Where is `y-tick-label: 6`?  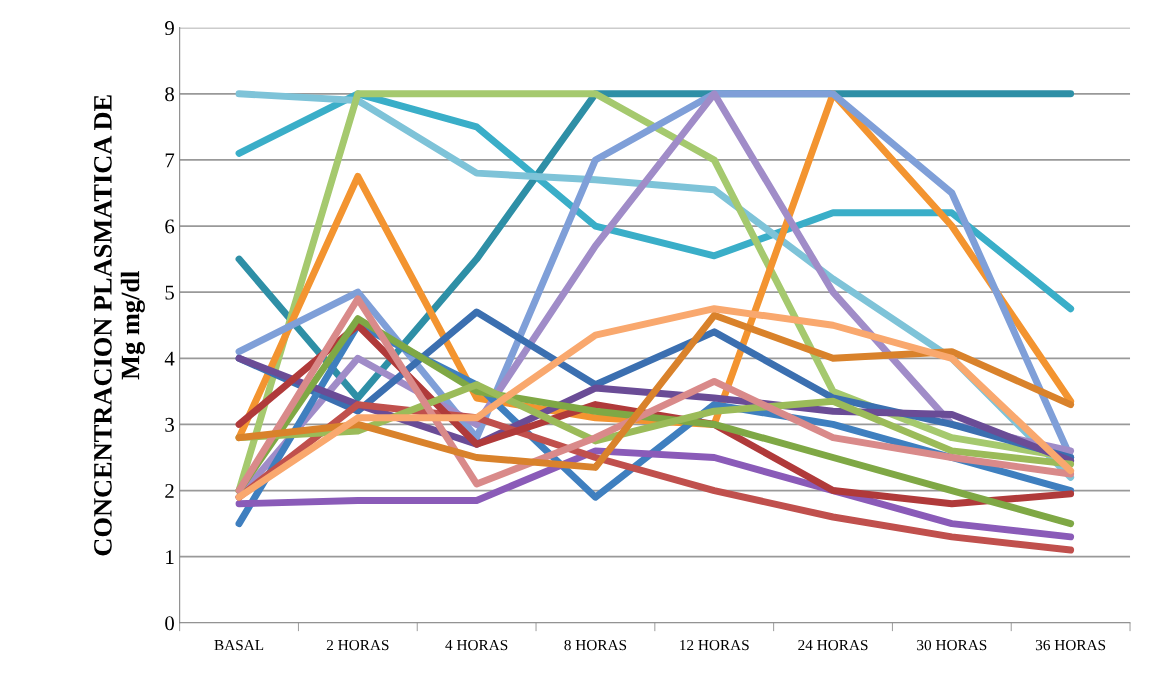 y-tick-label: 6 is located at coordinates (170, 226).